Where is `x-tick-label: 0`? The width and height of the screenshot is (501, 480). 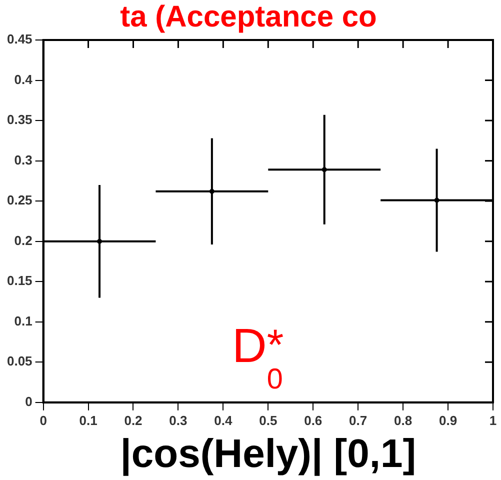
x-tick-label: 0 is located at coordinates (43, 420).